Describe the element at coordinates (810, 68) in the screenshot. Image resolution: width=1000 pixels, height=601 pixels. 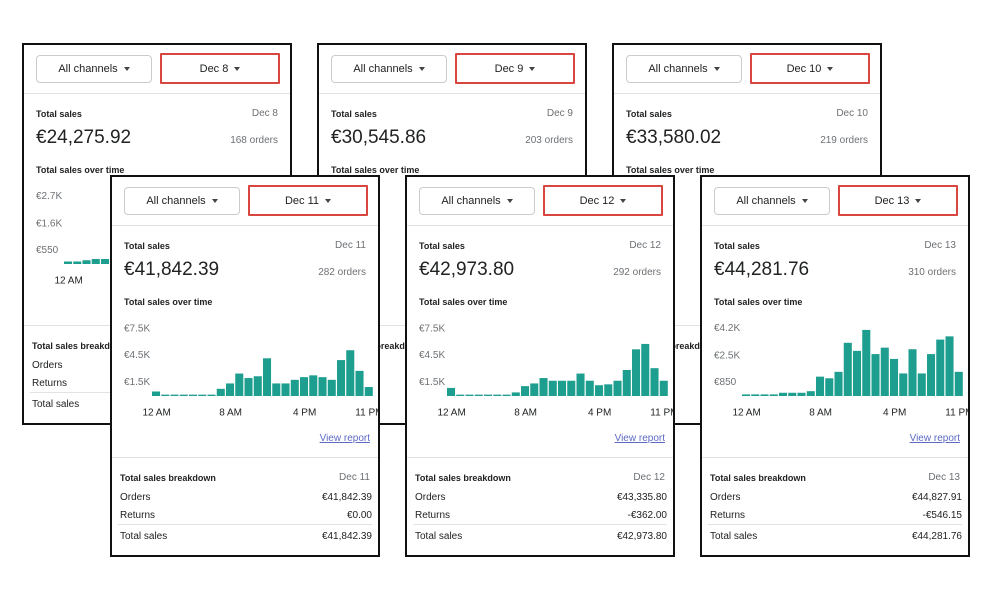
I see `date-picker: Dec 10` at that location.